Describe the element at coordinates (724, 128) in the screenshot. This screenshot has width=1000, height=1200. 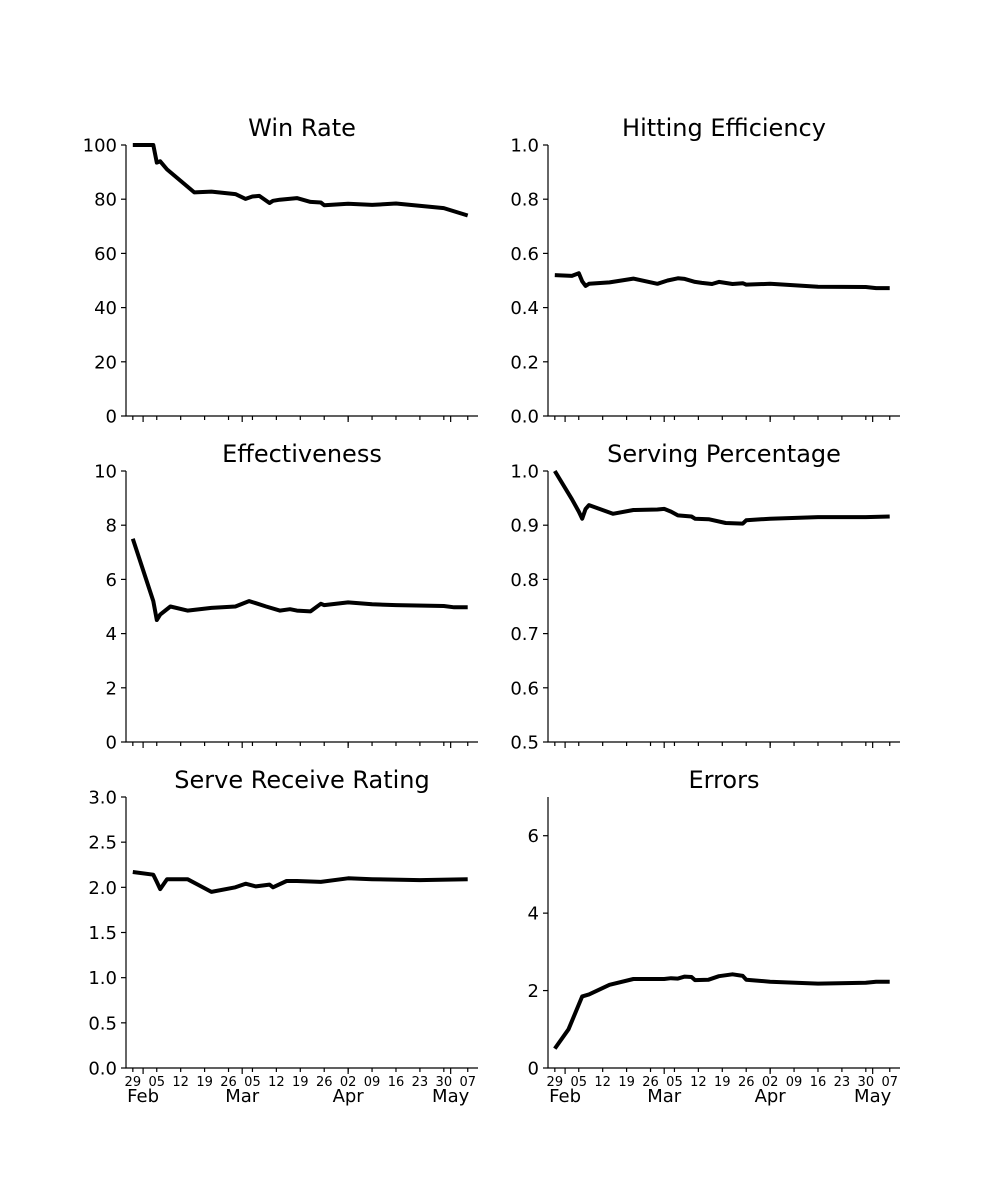
I see `chart-title: Hitting Efficiency` at that location.